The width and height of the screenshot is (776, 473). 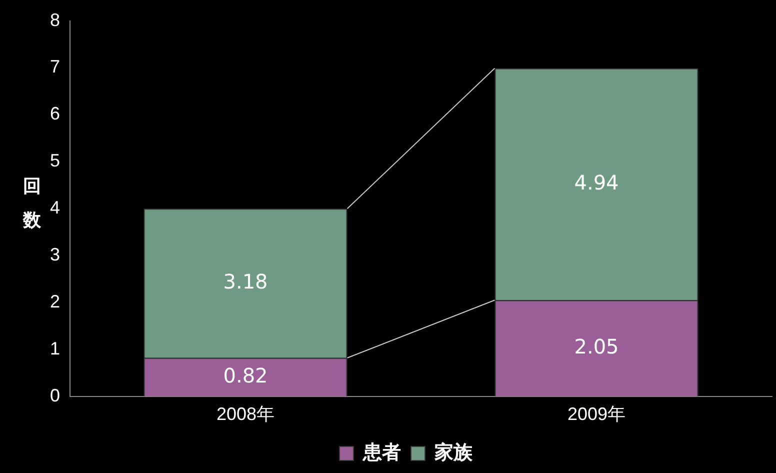 What do you see at coordinates (55, 160) in the screenshot?
I see `y-tick-label: 5` at bounding box center [55, 160].